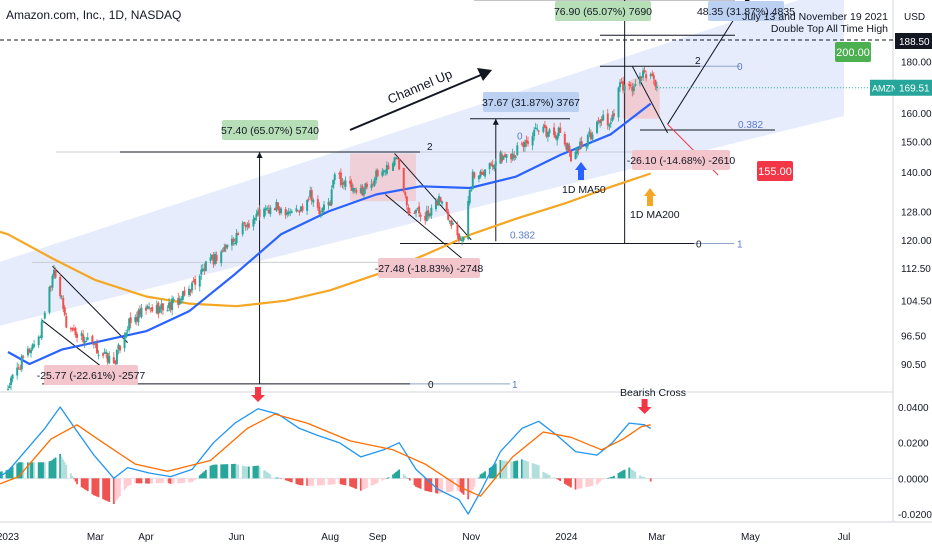  What do you see at coordinates (90, 304) in the screenshot?
I see `decline-line-1a` at bounding box center [90, 304].